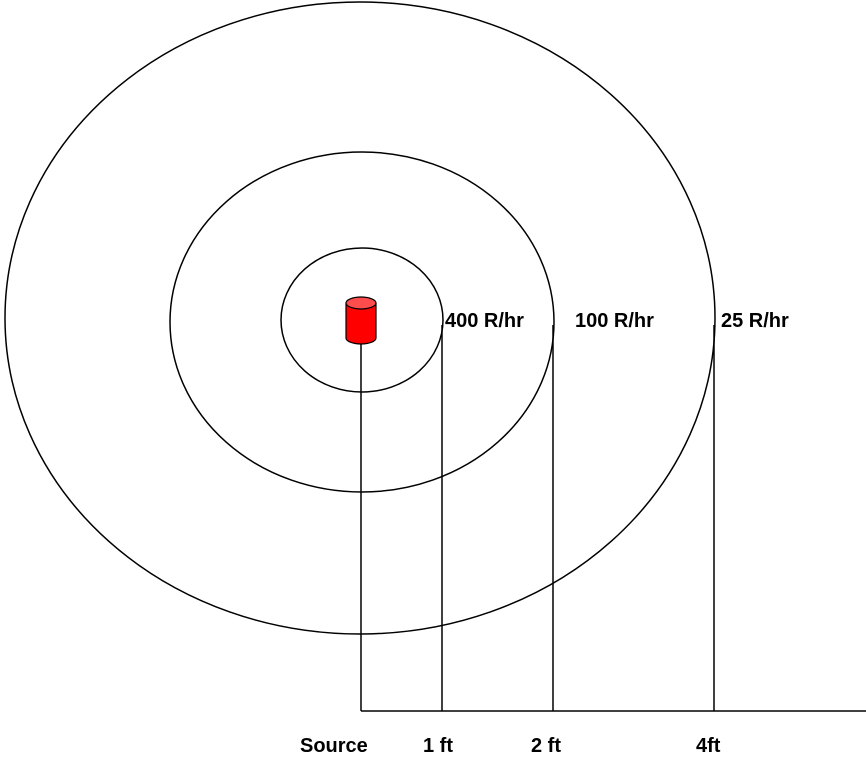  Describe the element at coordinates (361, 303) in the screenshot. I see `source-cylinder-top` at that location.